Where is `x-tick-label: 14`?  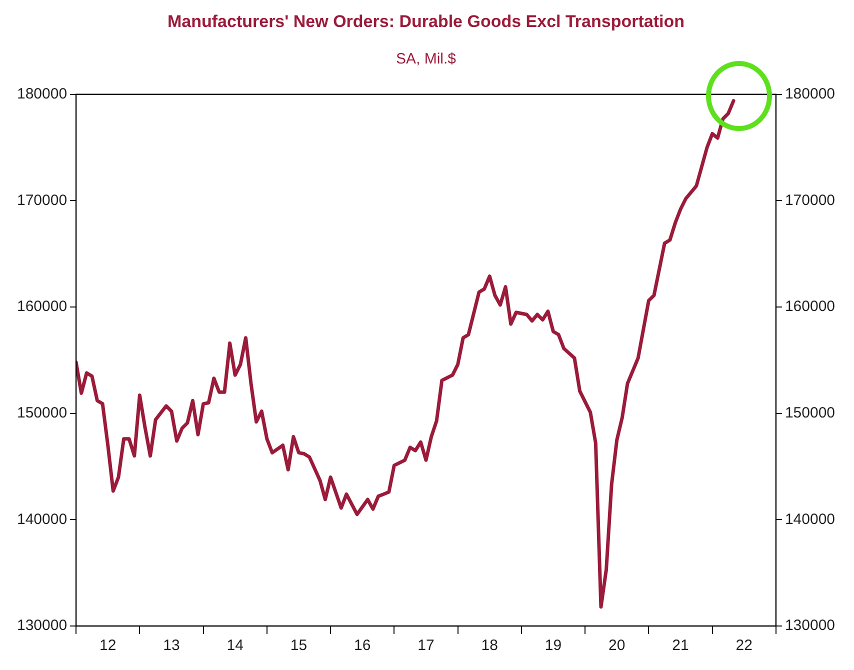 x-tick-label: 14 is located at coordinates (235, 645).